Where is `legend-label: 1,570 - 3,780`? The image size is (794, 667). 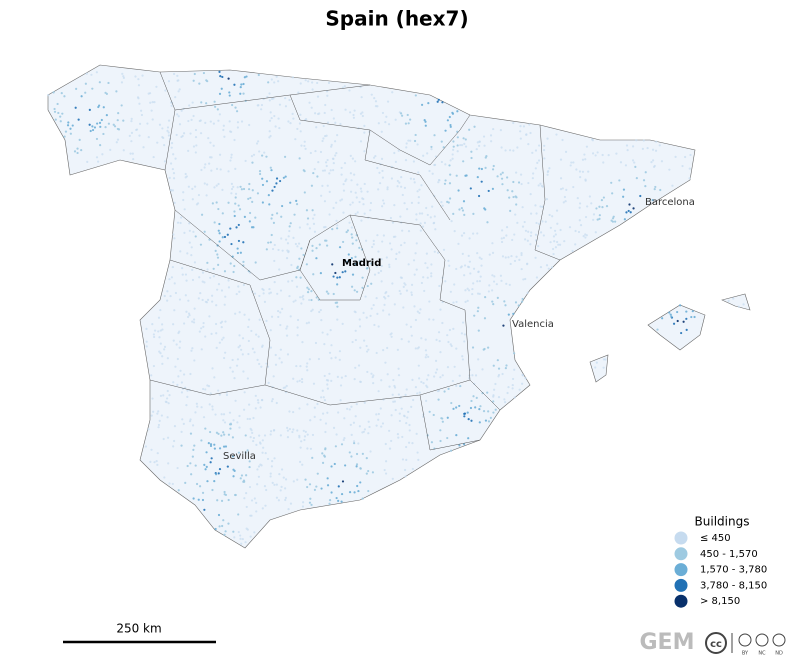 legend-label: 1,570 - 3,780 is located at coordinates (733, 570).